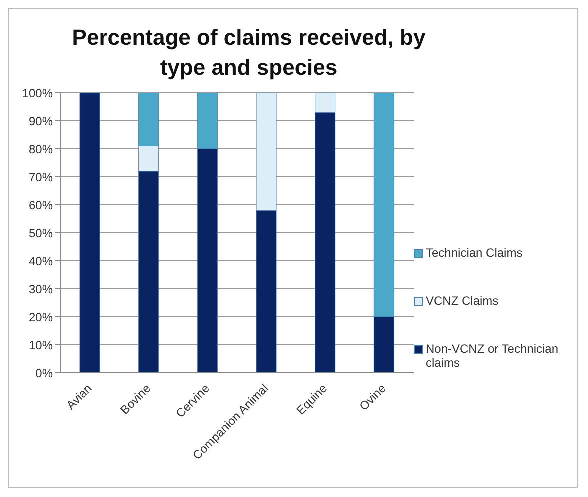 Image resolution: width=588 pixels, height=497 pixels. I want to click on legend-label: Technician Claims, so click(474, 253).